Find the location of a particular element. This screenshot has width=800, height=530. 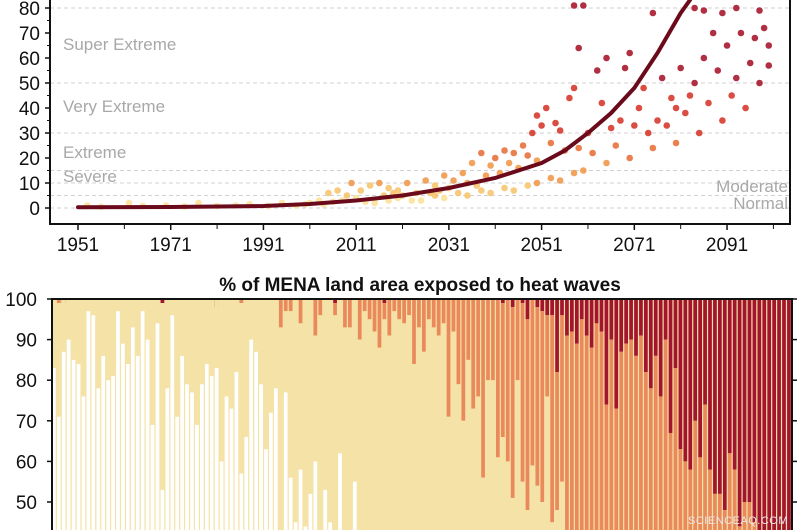

bar-1974 is located at coordinates (167, 414).